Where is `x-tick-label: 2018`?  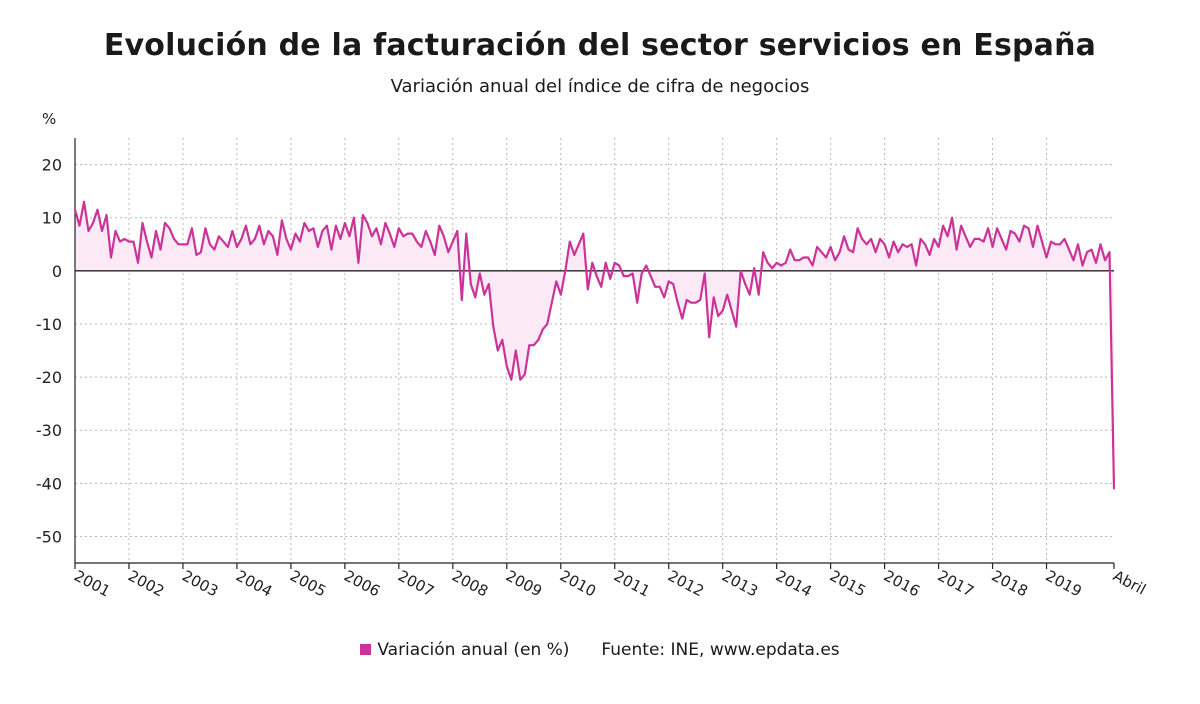 x-tick-label: 2018 is located at coordinates (1010, 584).